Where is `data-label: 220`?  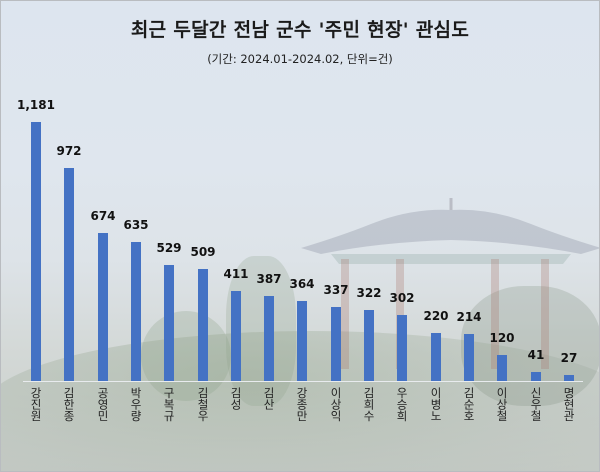 data-label: 220 is located at coordinates (436, 316).